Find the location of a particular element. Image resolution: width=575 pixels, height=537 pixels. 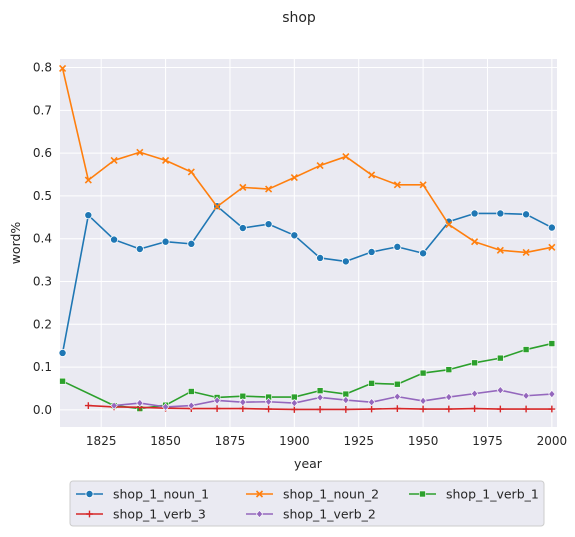

legend-item: shop_1_verb_3 is located at coordinates (141, 514).